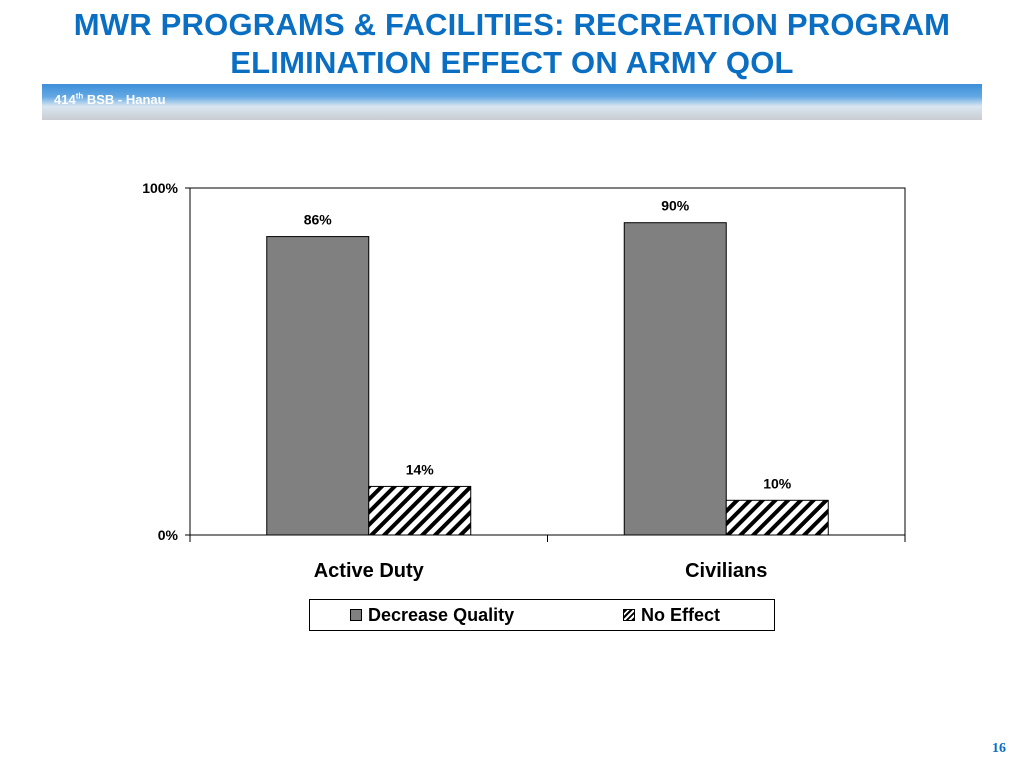 The height and width of the screenshot is (768, 1024). I want to click on legend-item-no-effect: No Effect, so click(671, 615).